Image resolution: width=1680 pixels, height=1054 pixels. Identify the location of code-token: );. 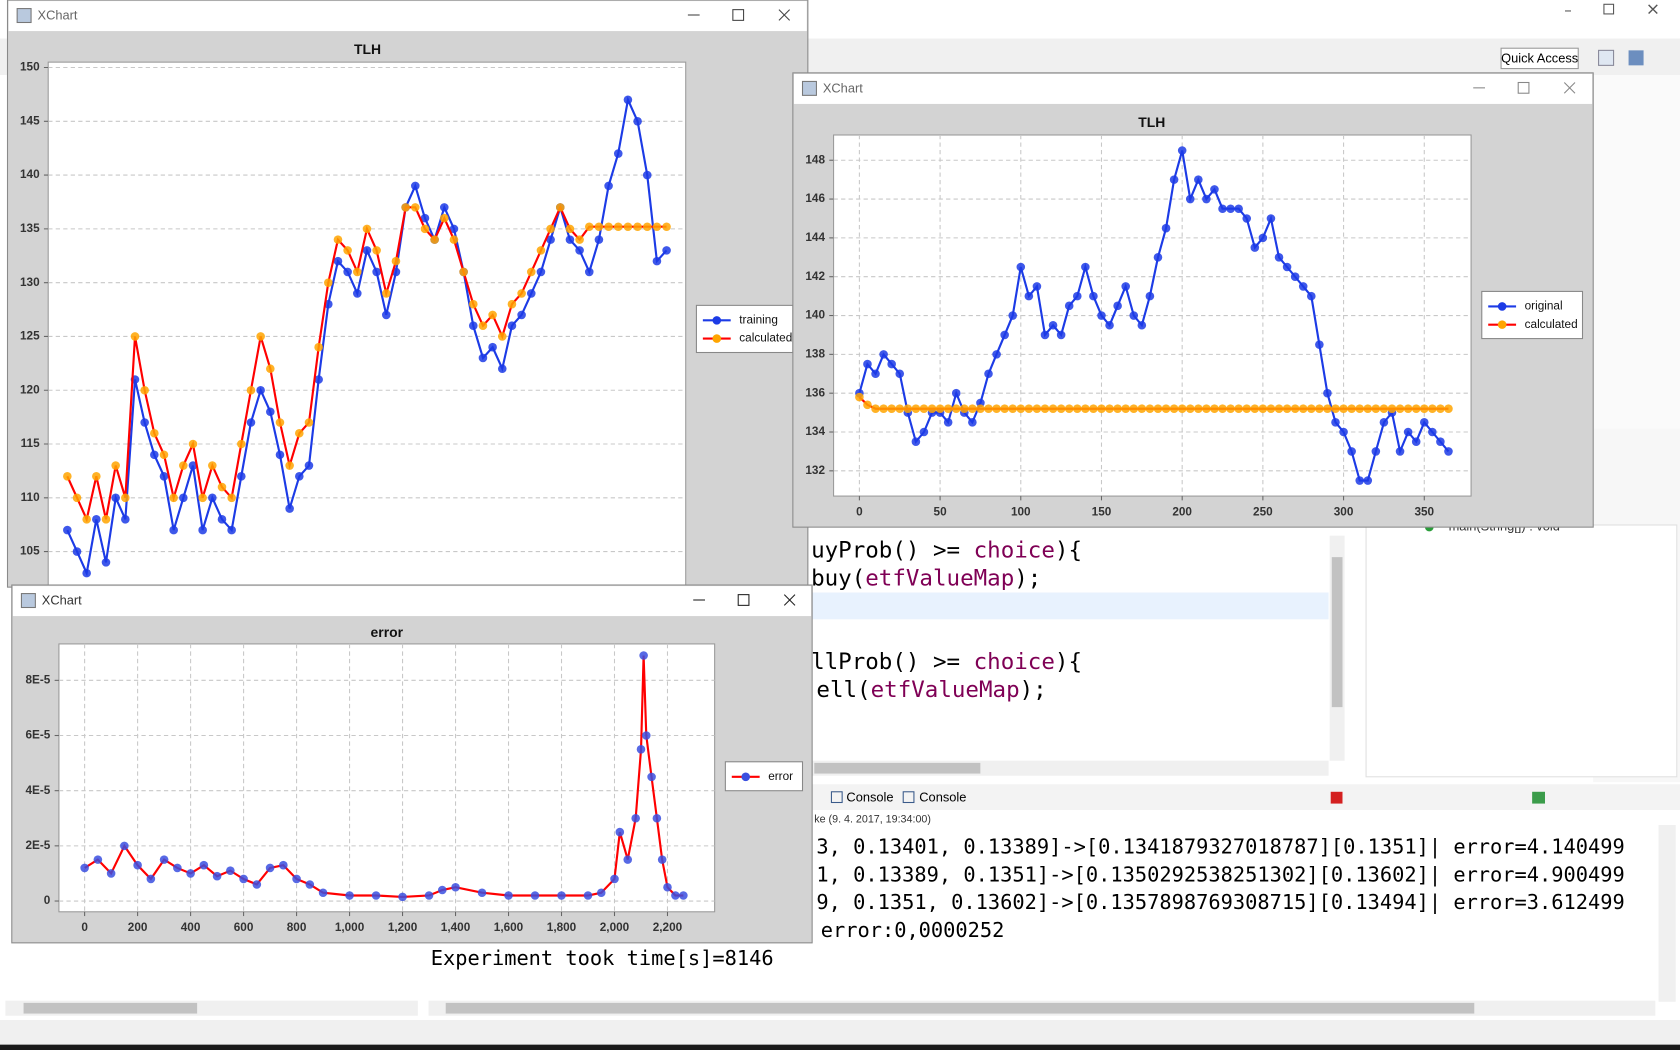
(1033, 690).